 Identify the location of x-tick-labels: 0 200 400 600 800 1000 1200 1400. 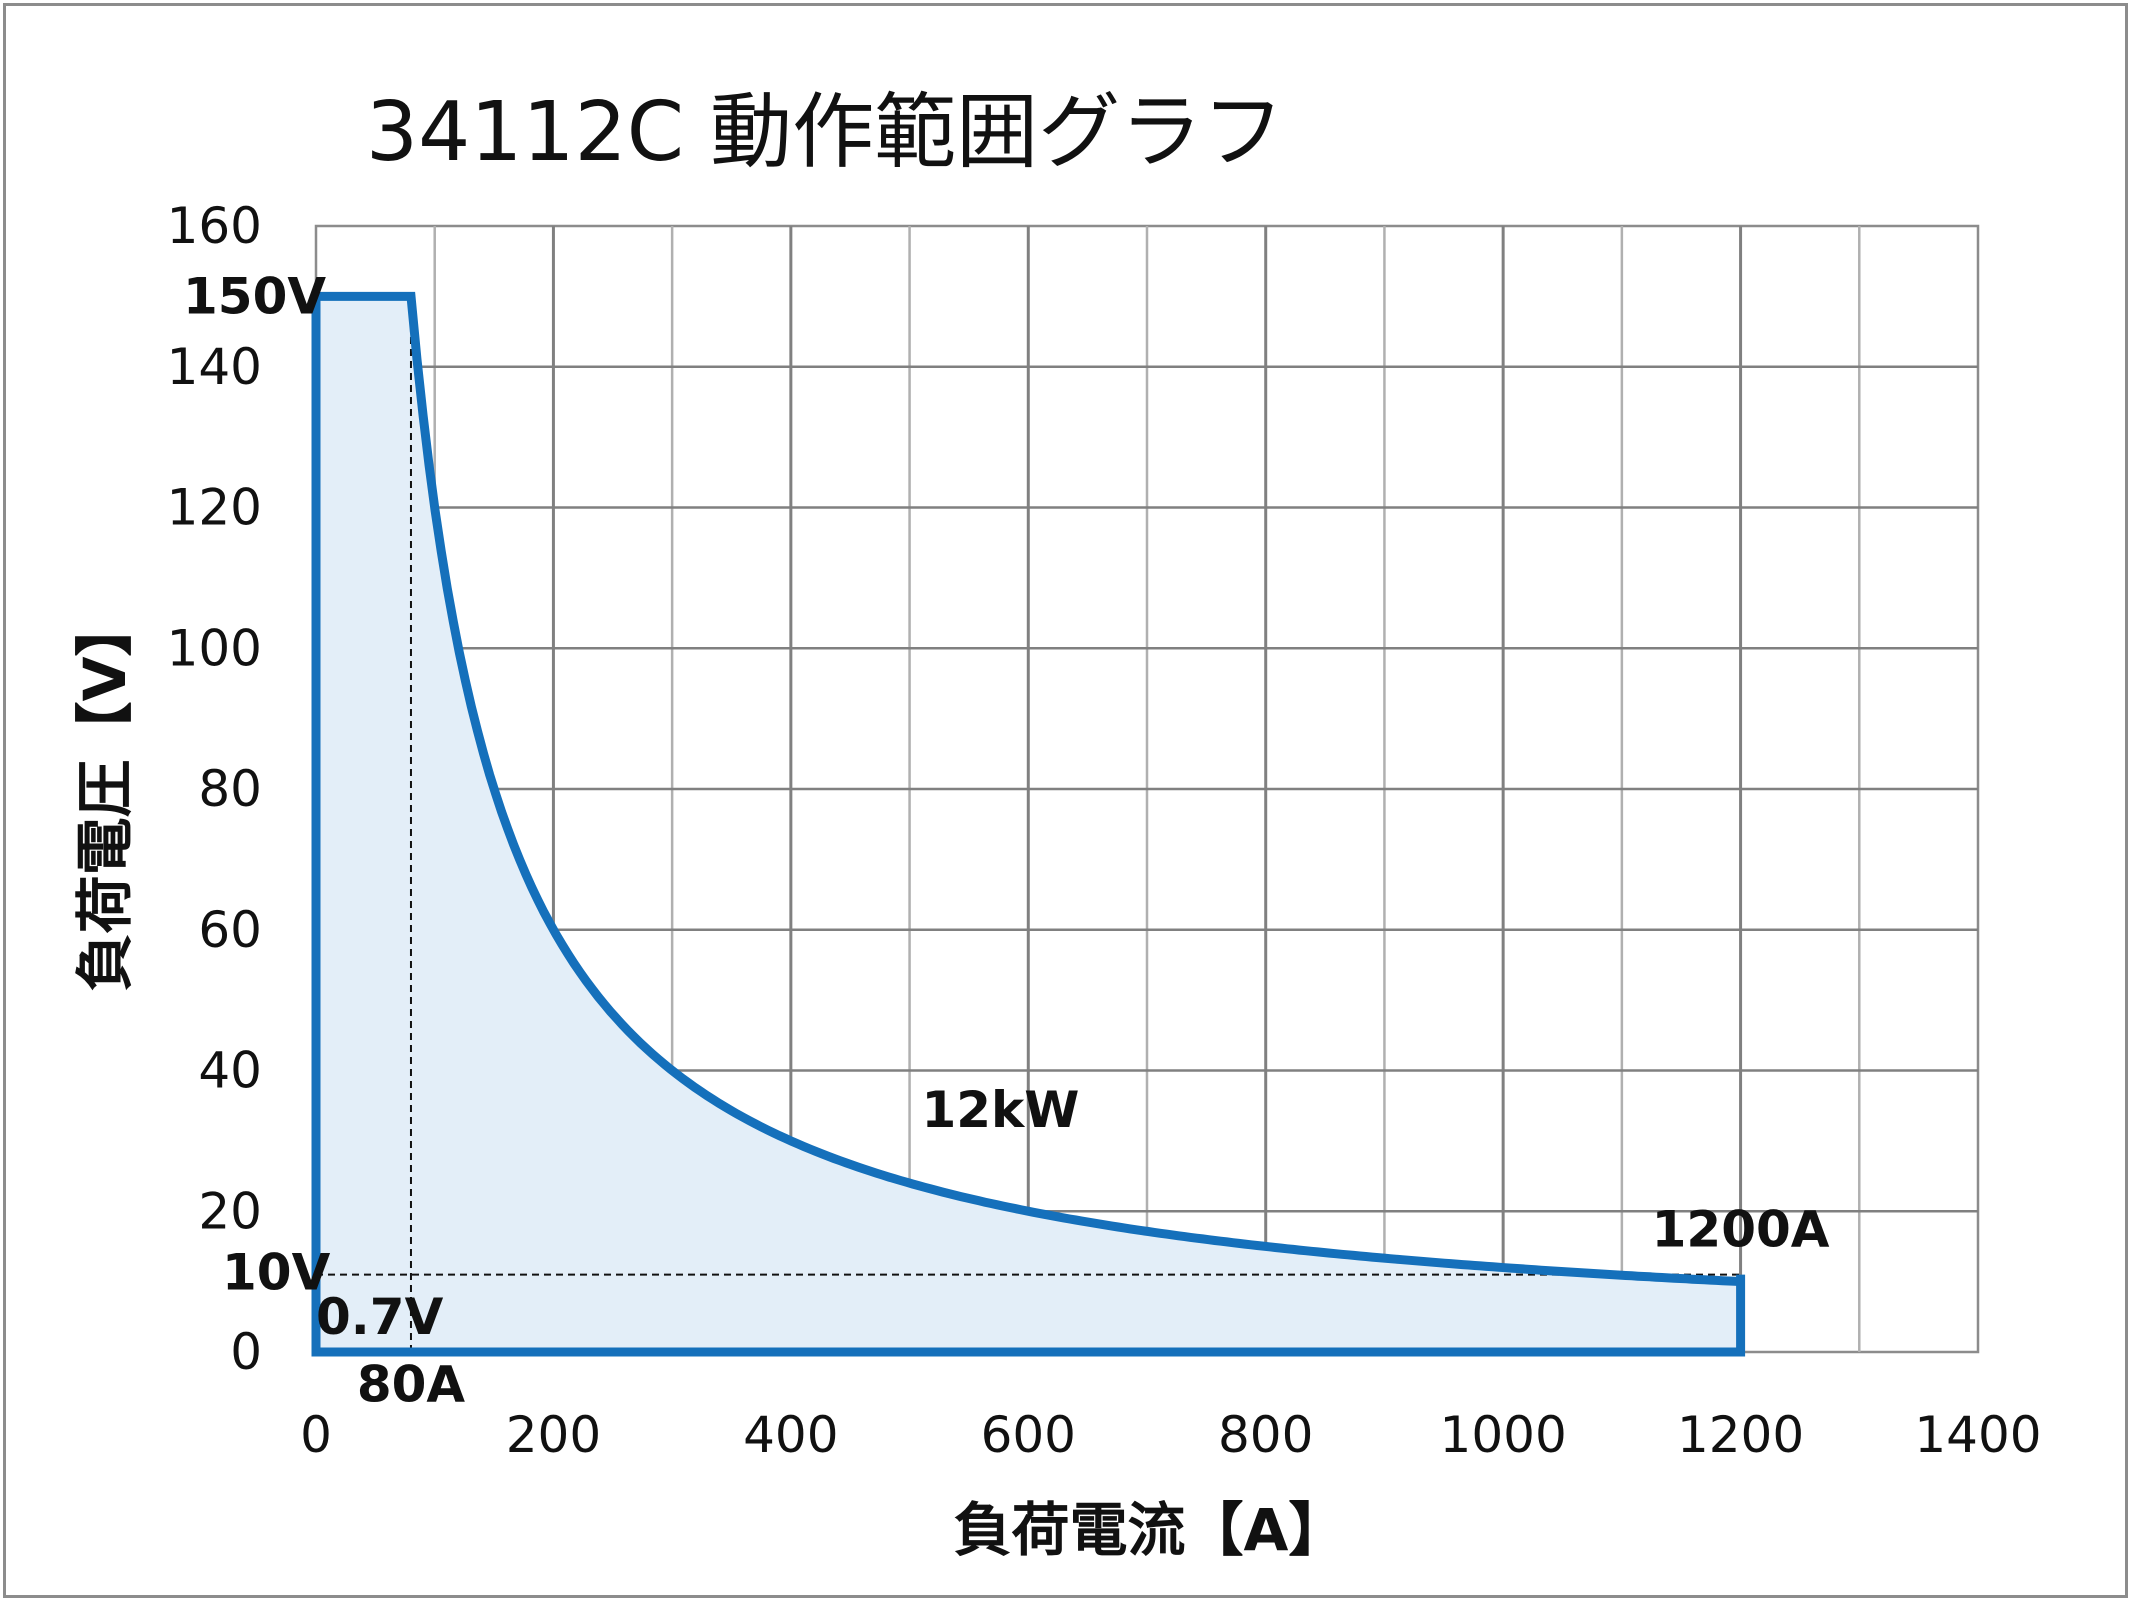
(1171, 1435).